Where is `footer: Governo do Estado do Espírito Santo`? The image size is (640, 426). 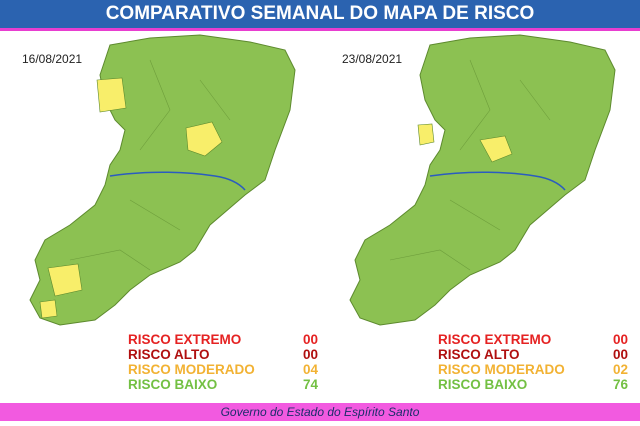
footer: Governo do Estado do Espírito Santo is located at coordinates (320, 412).